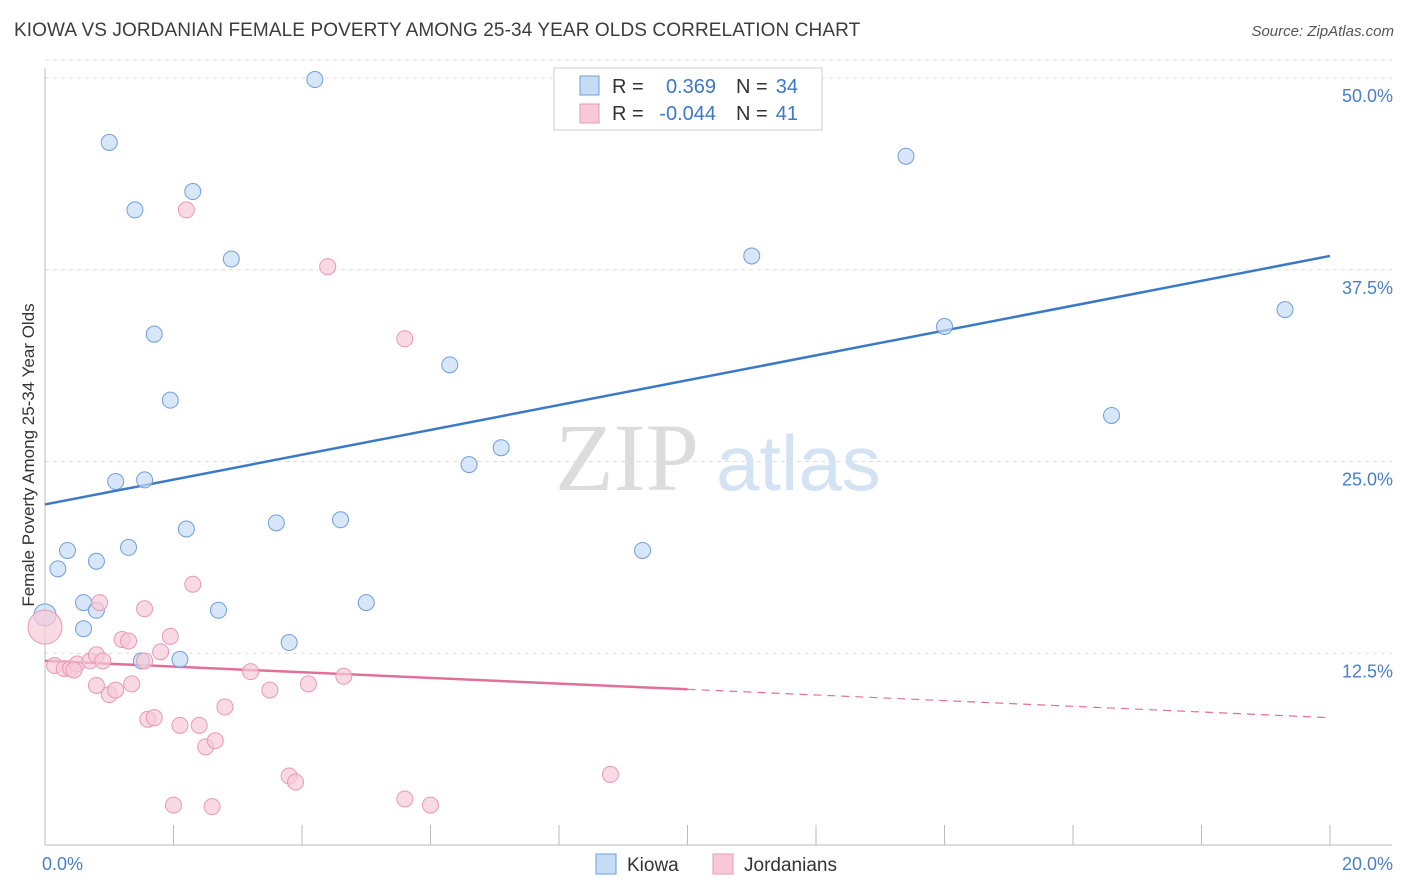  I want to click on legend-r-value-jordanians: -0.044, so click(687, 114).